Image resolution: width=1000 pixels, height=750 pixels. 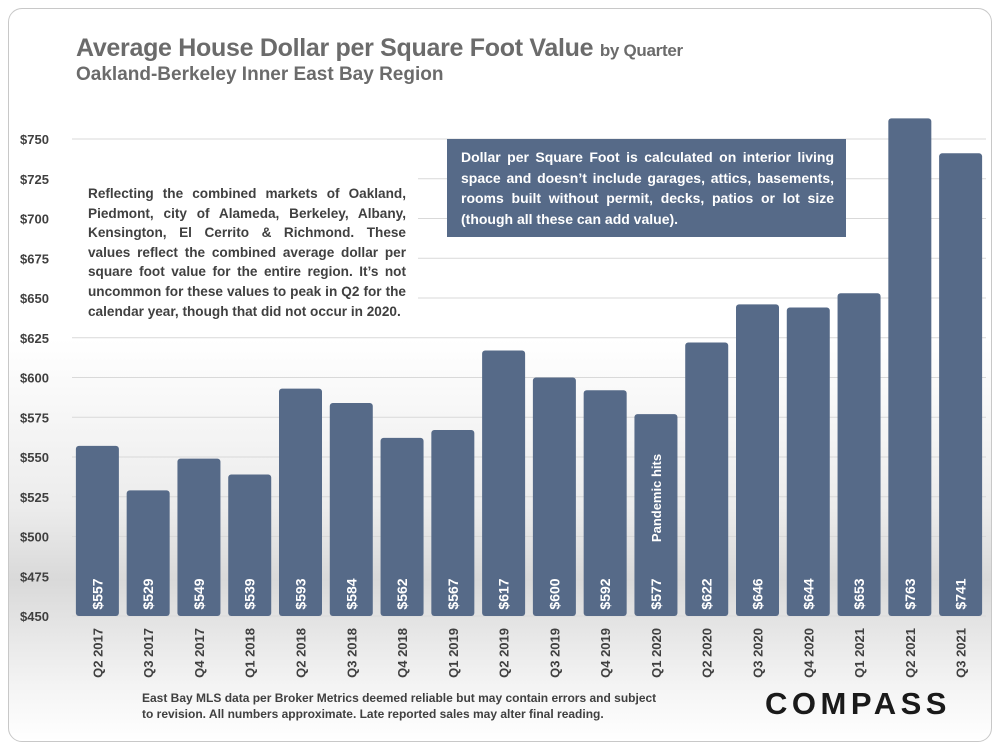 What do you see at coordinates (148, 593) in the screenshot?
I see `bar-value-label: $529` at bounding box center [148, 593].